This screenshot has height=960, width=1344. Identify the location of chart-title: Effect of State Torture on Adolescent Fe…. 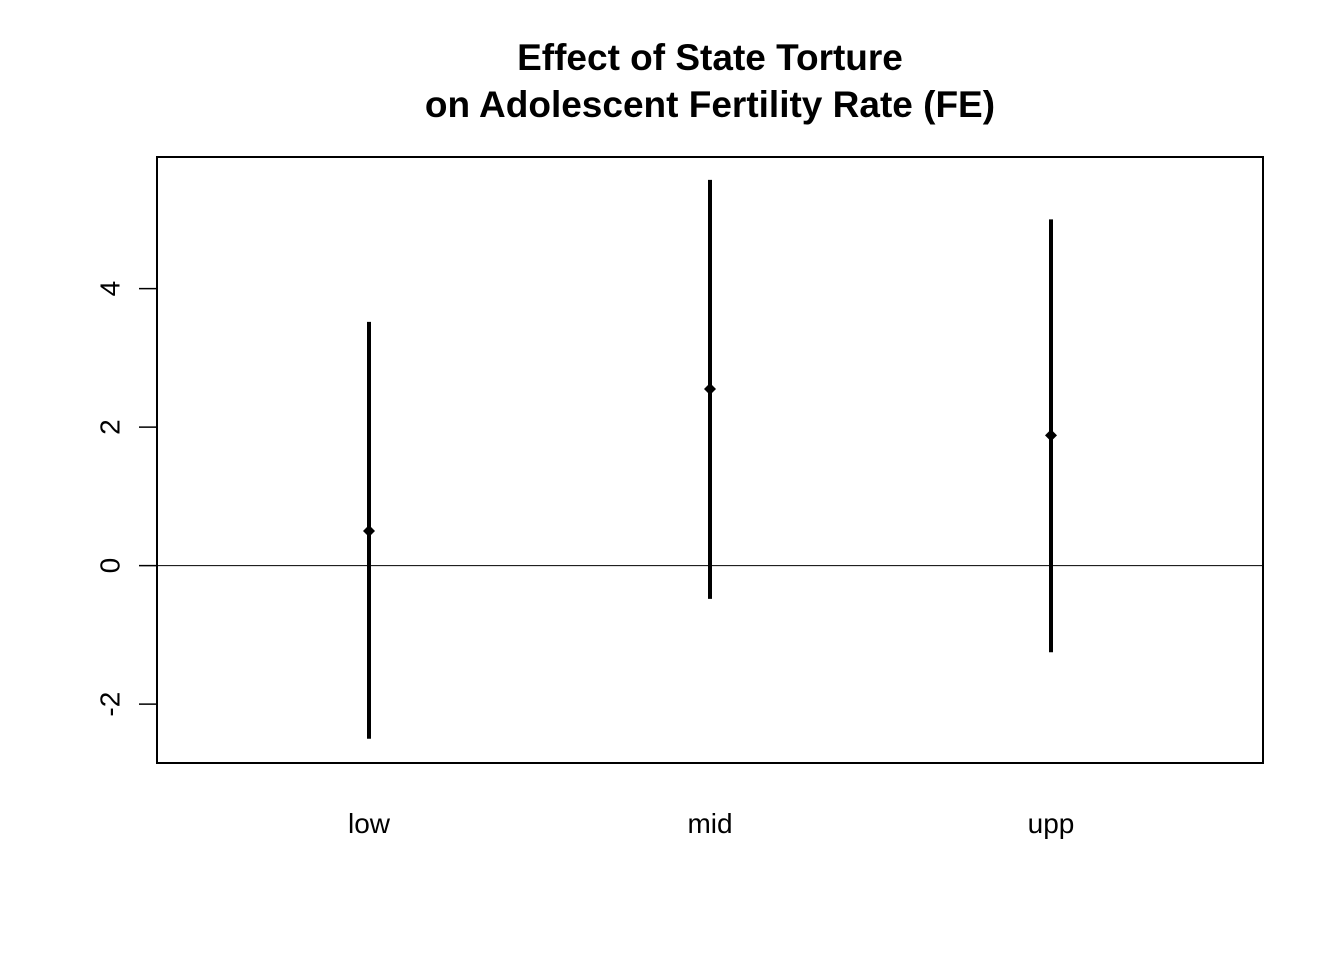
(710, 81).